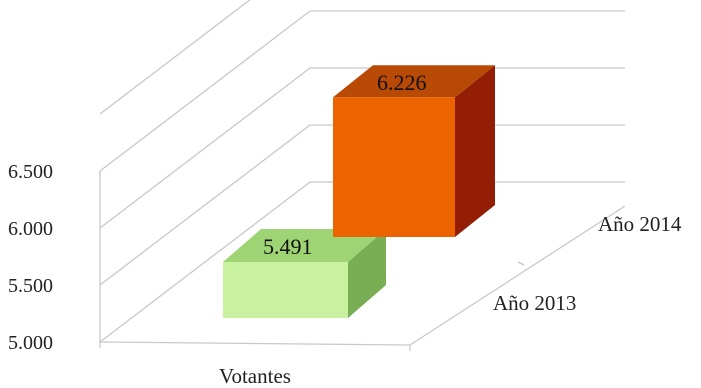 This screenshot has width=701, height=388. Describe the element at coordinates (534, 303) in the screenshot. I see `depth-series-label: Año 2013` at that location.